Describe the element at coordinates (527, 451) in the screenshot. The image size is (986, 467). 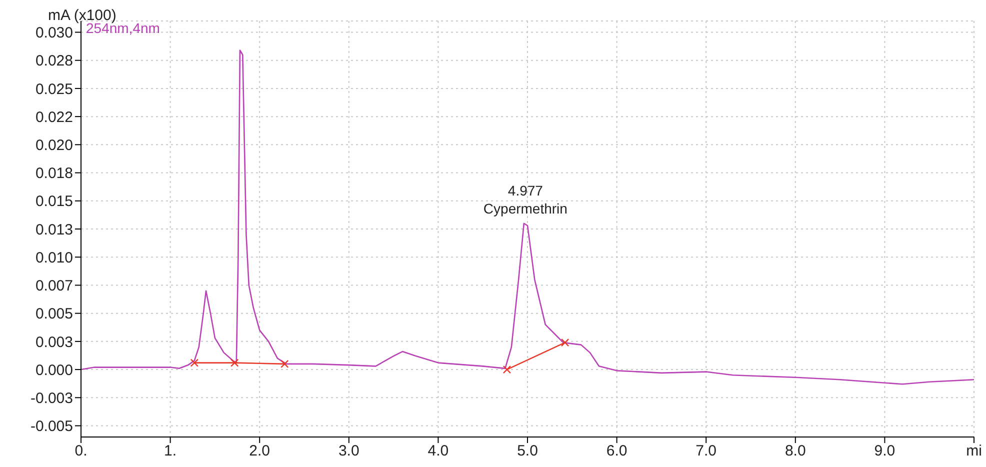
I see `x-tick-label: 5.0` at that location.